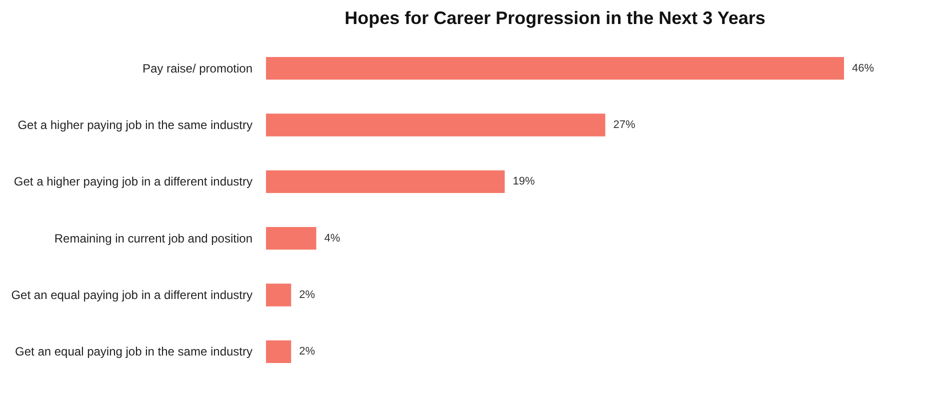 The width and height of the screenshot is (928, 414). What do you see at coordinates (153, 238) in the screenshot?
I see `y-tick-label: Remaining in current job and position` at bounding box center [153, 238].